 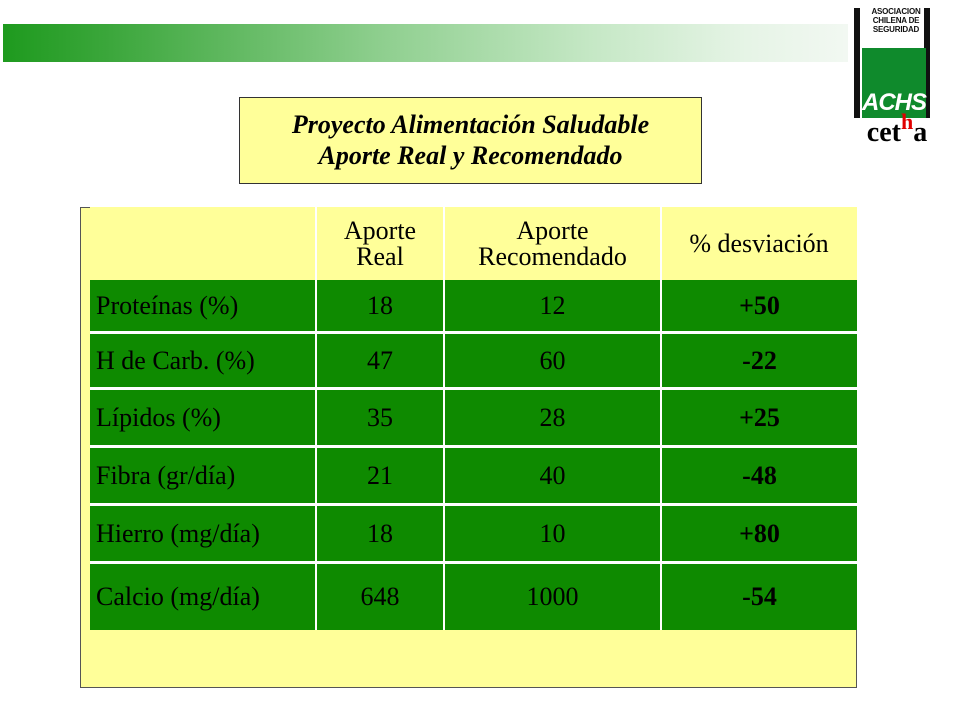 I want to click on row-6-nutrient: Calcio (mg/día), so click(x=178, y=596).